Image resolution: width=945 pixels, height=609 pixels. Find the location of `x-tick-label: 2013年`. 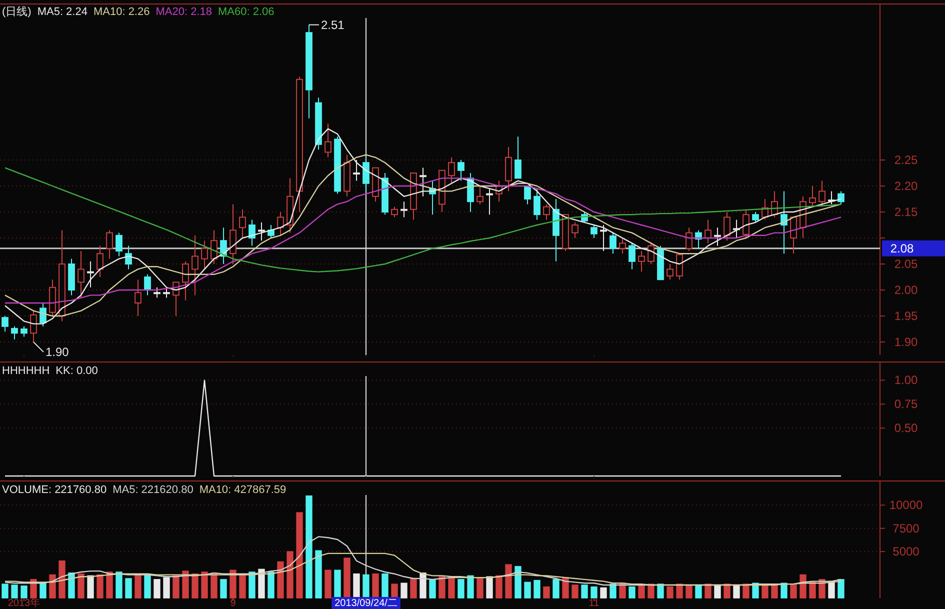

x-tick-label: 2013年 is located at coordinates (24, 603).